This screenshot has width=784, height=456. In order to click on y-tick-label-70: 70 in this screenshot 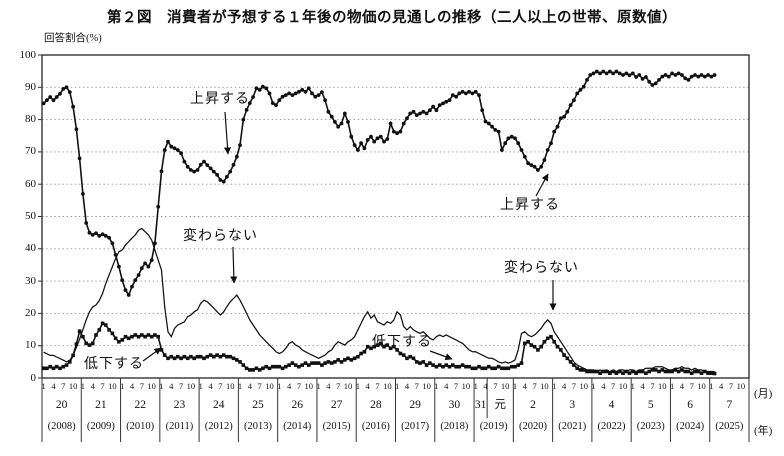, I will do `click(30, 151)`.